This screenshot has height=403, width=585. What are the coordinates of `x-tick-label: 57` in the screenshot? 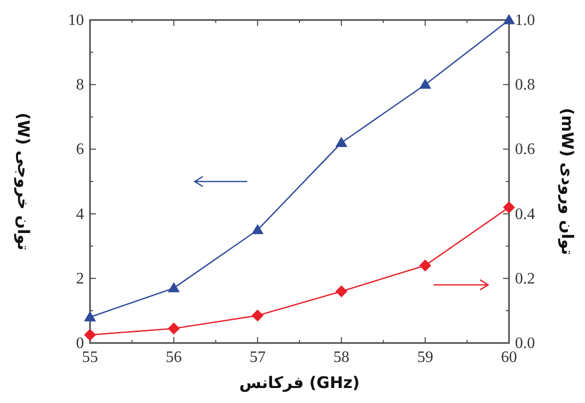 It's located at (258, 357).